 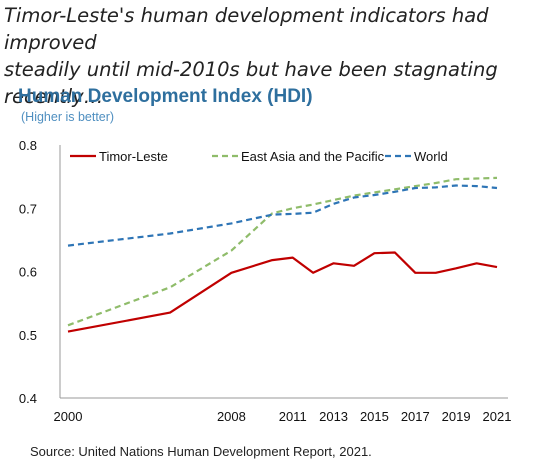 What do you see at coordinates (231, 416) in the screenshot?
I see `x-tick-label: 2008` at bounding box center [231, 416].